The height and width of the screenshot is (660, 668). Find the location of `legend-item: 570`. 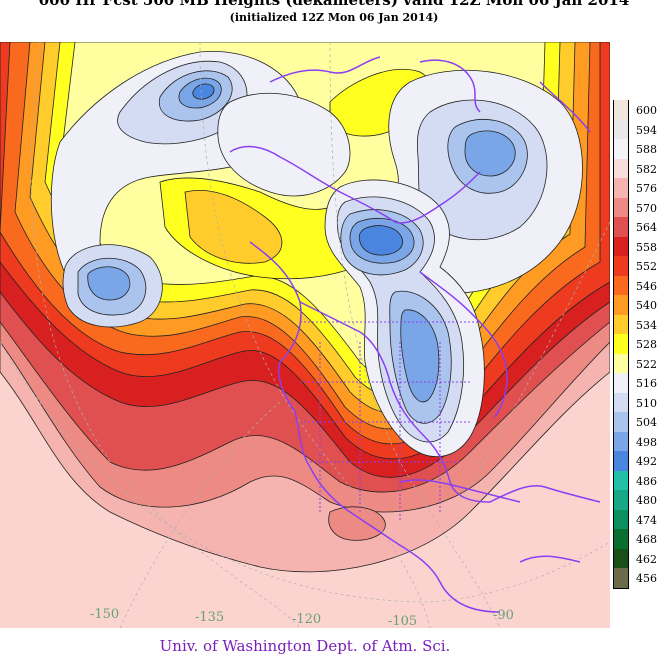

legend-item: 570 is located at coordinates (640, 207).